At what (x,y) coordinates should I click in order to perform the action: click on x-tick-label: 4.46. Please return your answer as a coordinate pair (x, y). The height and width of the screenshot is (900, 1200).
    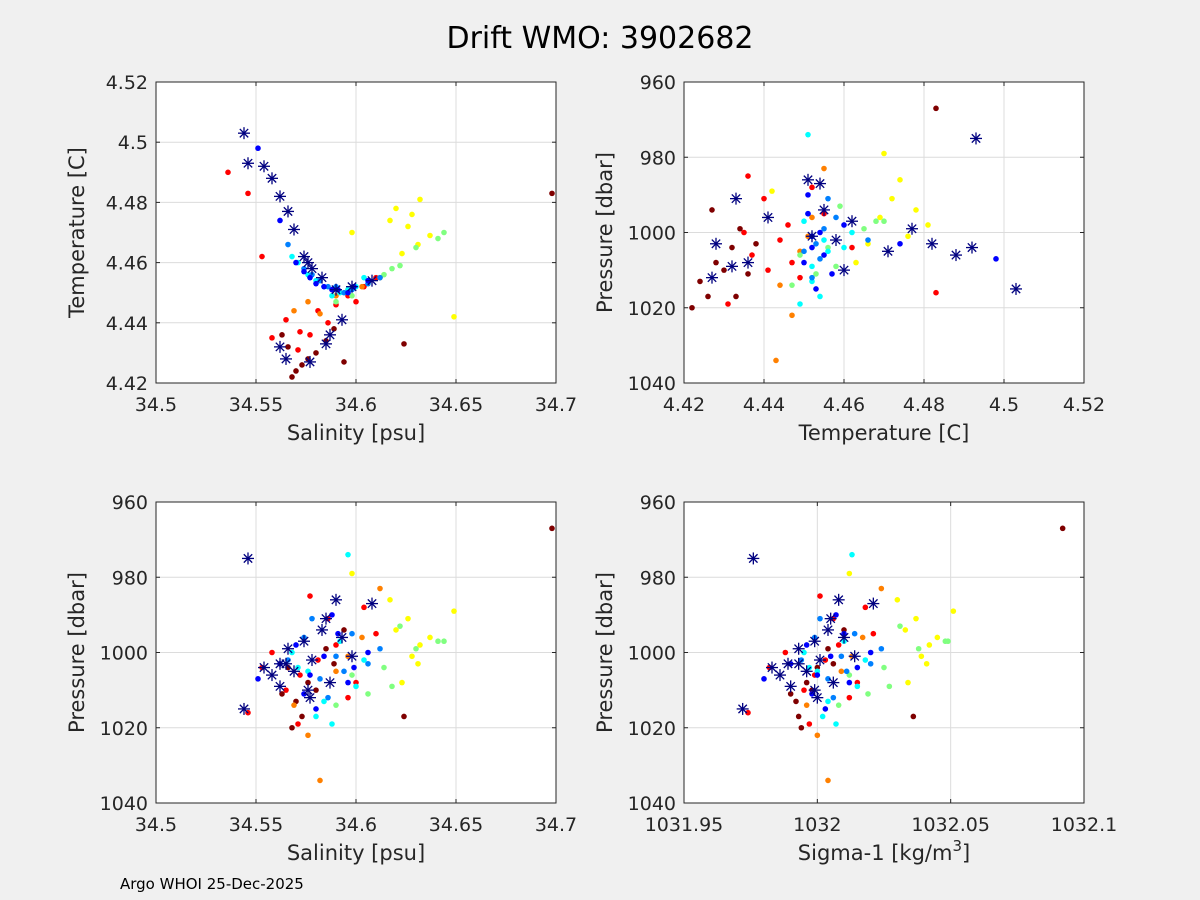
    Looking at the image, I should click on (844, 405).